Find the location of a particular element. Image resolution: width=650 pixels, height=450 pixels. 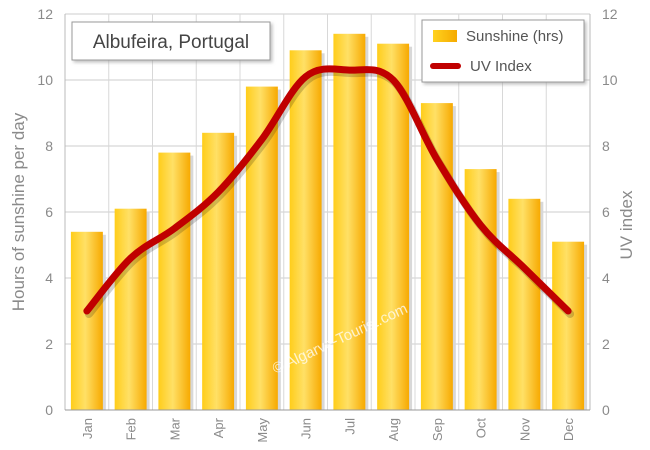

y2-tick-label: 4 is located at coordinates (606, 278).